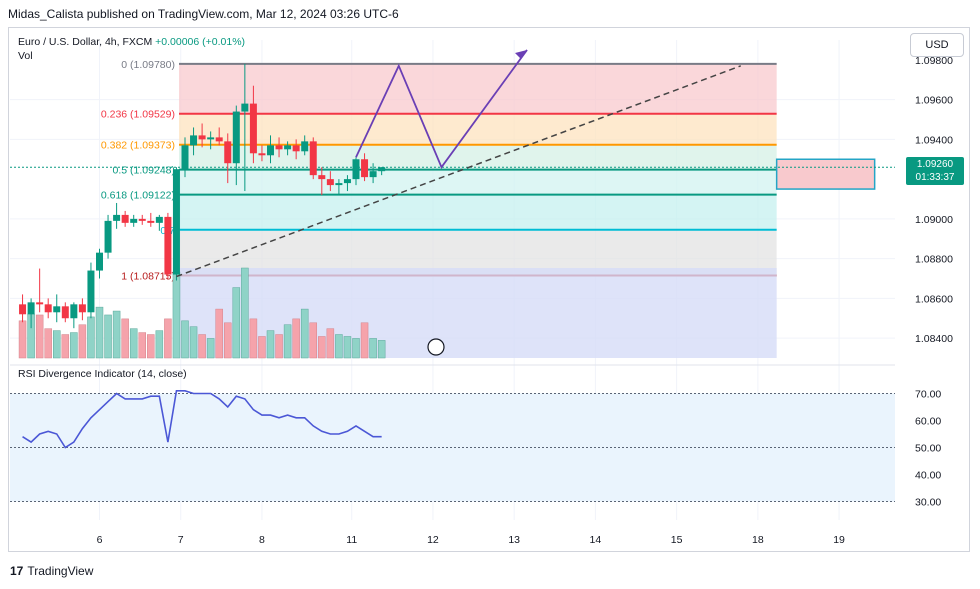 The width and height of the screenshot is (980, 589). Describe the element at coordinates (934, 61) in the screenshot. I see `price-tick-label: 1.09800` at that location.